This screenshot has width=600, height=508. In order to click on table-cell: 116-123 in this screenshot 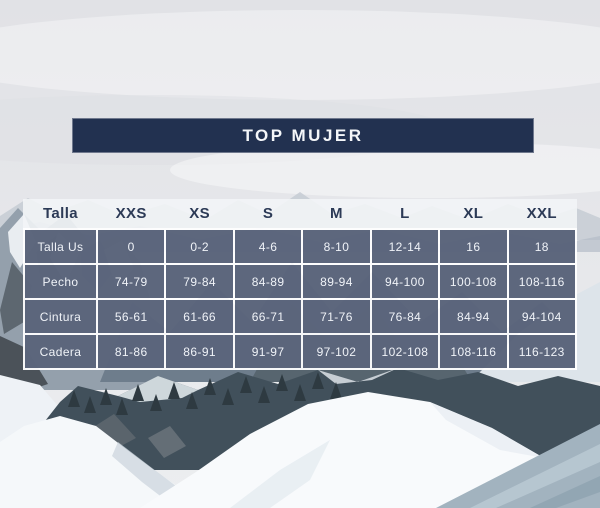, I will do `click(541, 351)`.